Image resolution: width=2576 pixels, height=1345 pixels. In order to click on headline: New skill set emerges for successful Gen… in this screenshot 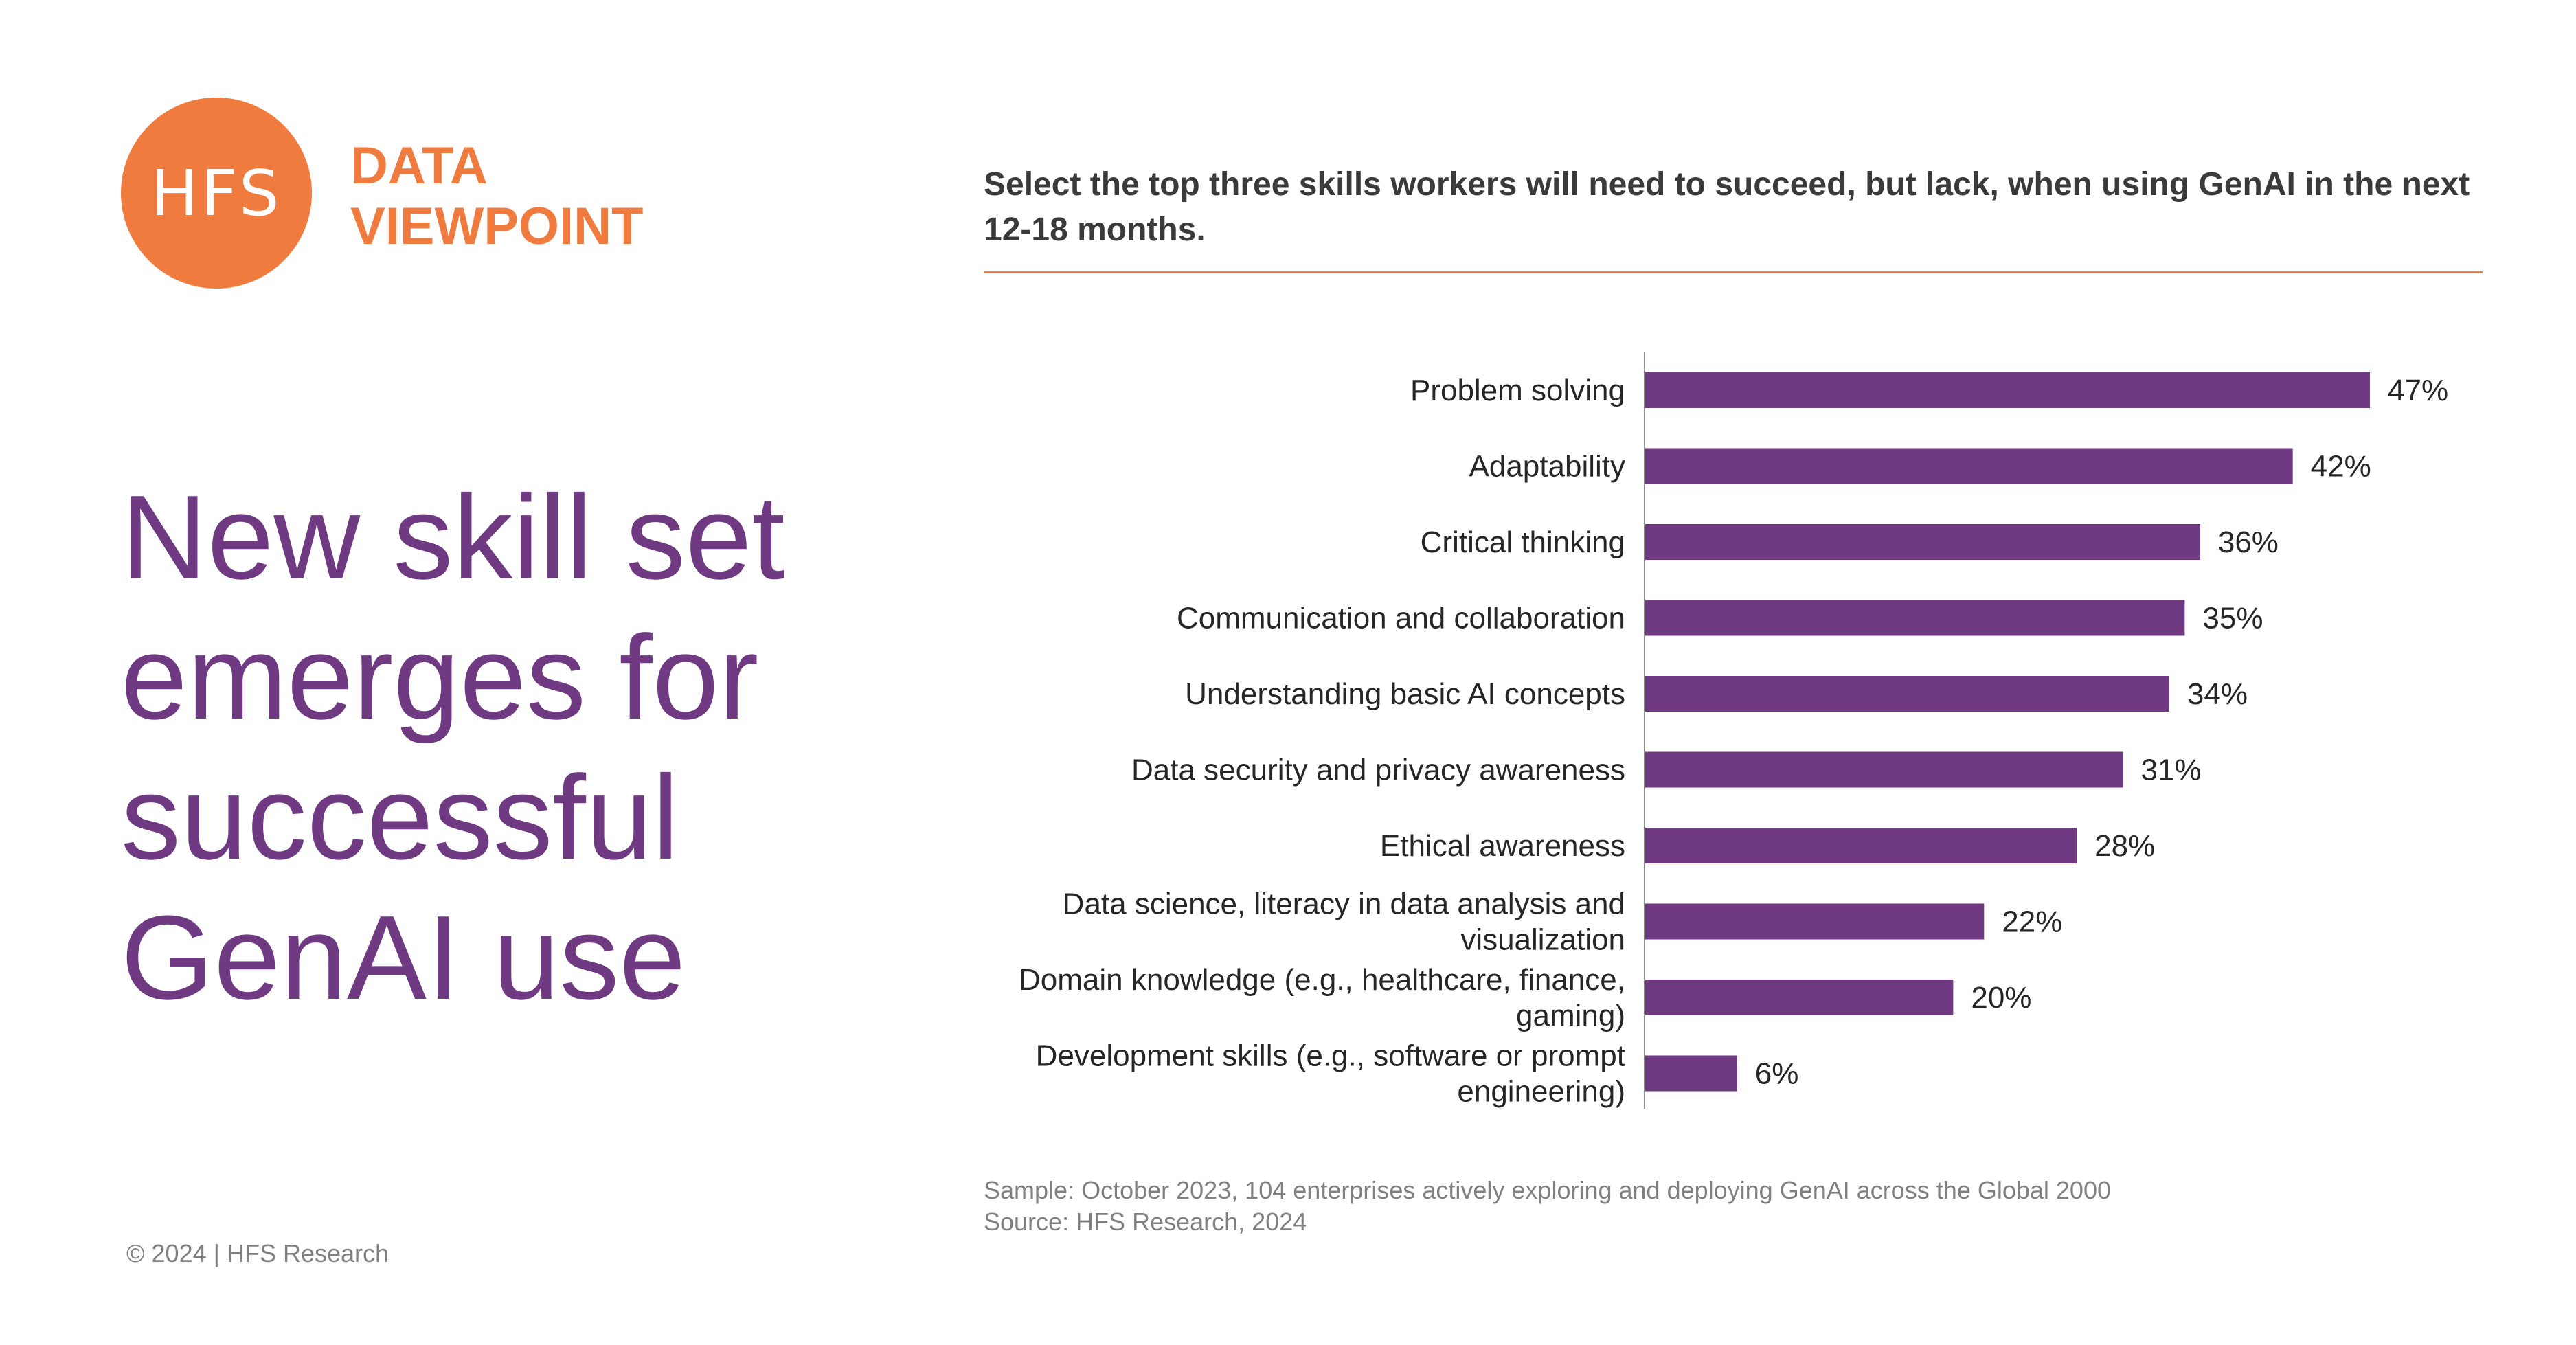, I will do `click(453, 747)`.